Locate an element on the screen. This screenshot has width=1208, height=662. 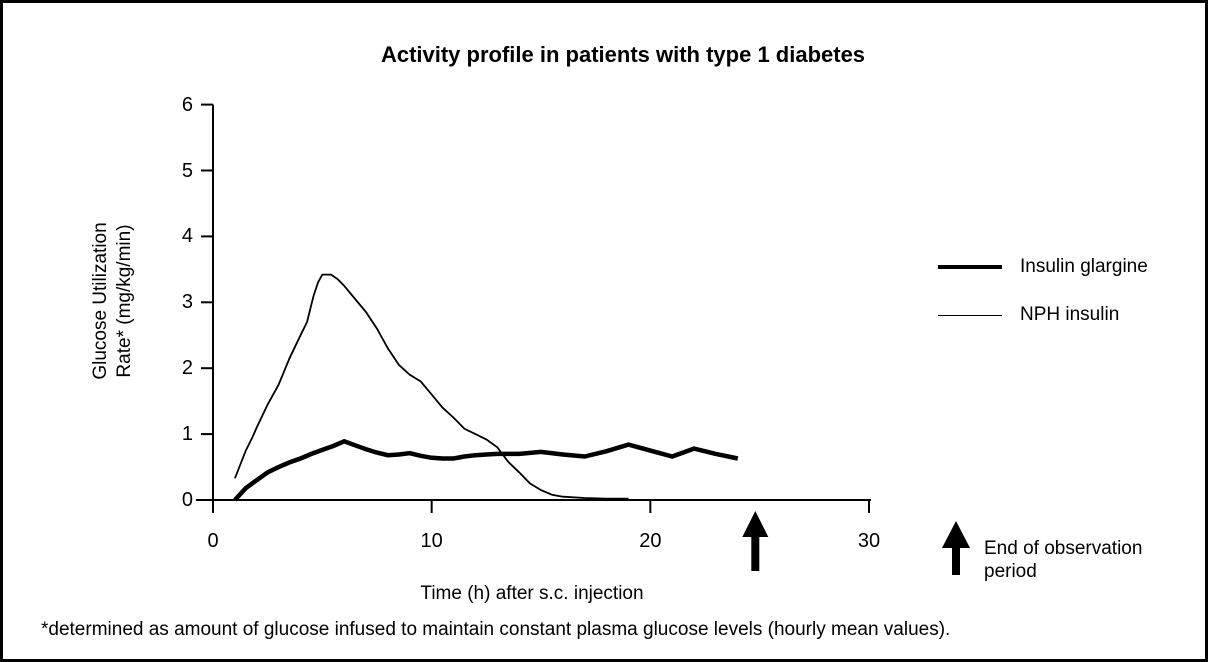
x-tick-label: 0 is located at coordinates (213, 541).